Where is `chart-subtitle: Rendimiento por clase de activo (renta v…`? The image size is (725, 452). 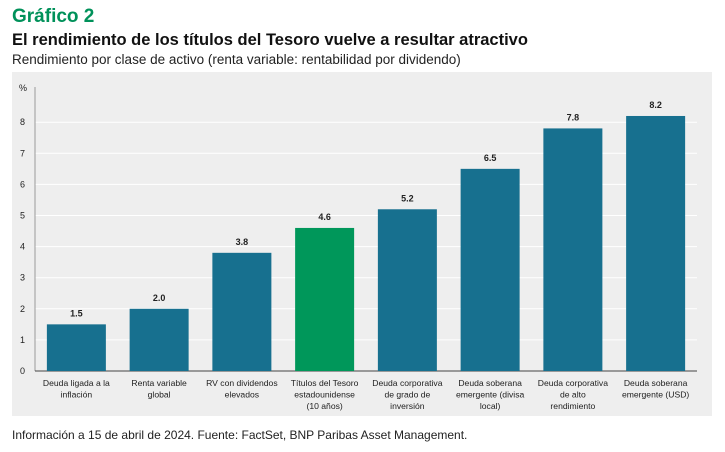 chart-subtitle: Rendimiento por clase de activo (renta v… is located at coordinates (236, 59).